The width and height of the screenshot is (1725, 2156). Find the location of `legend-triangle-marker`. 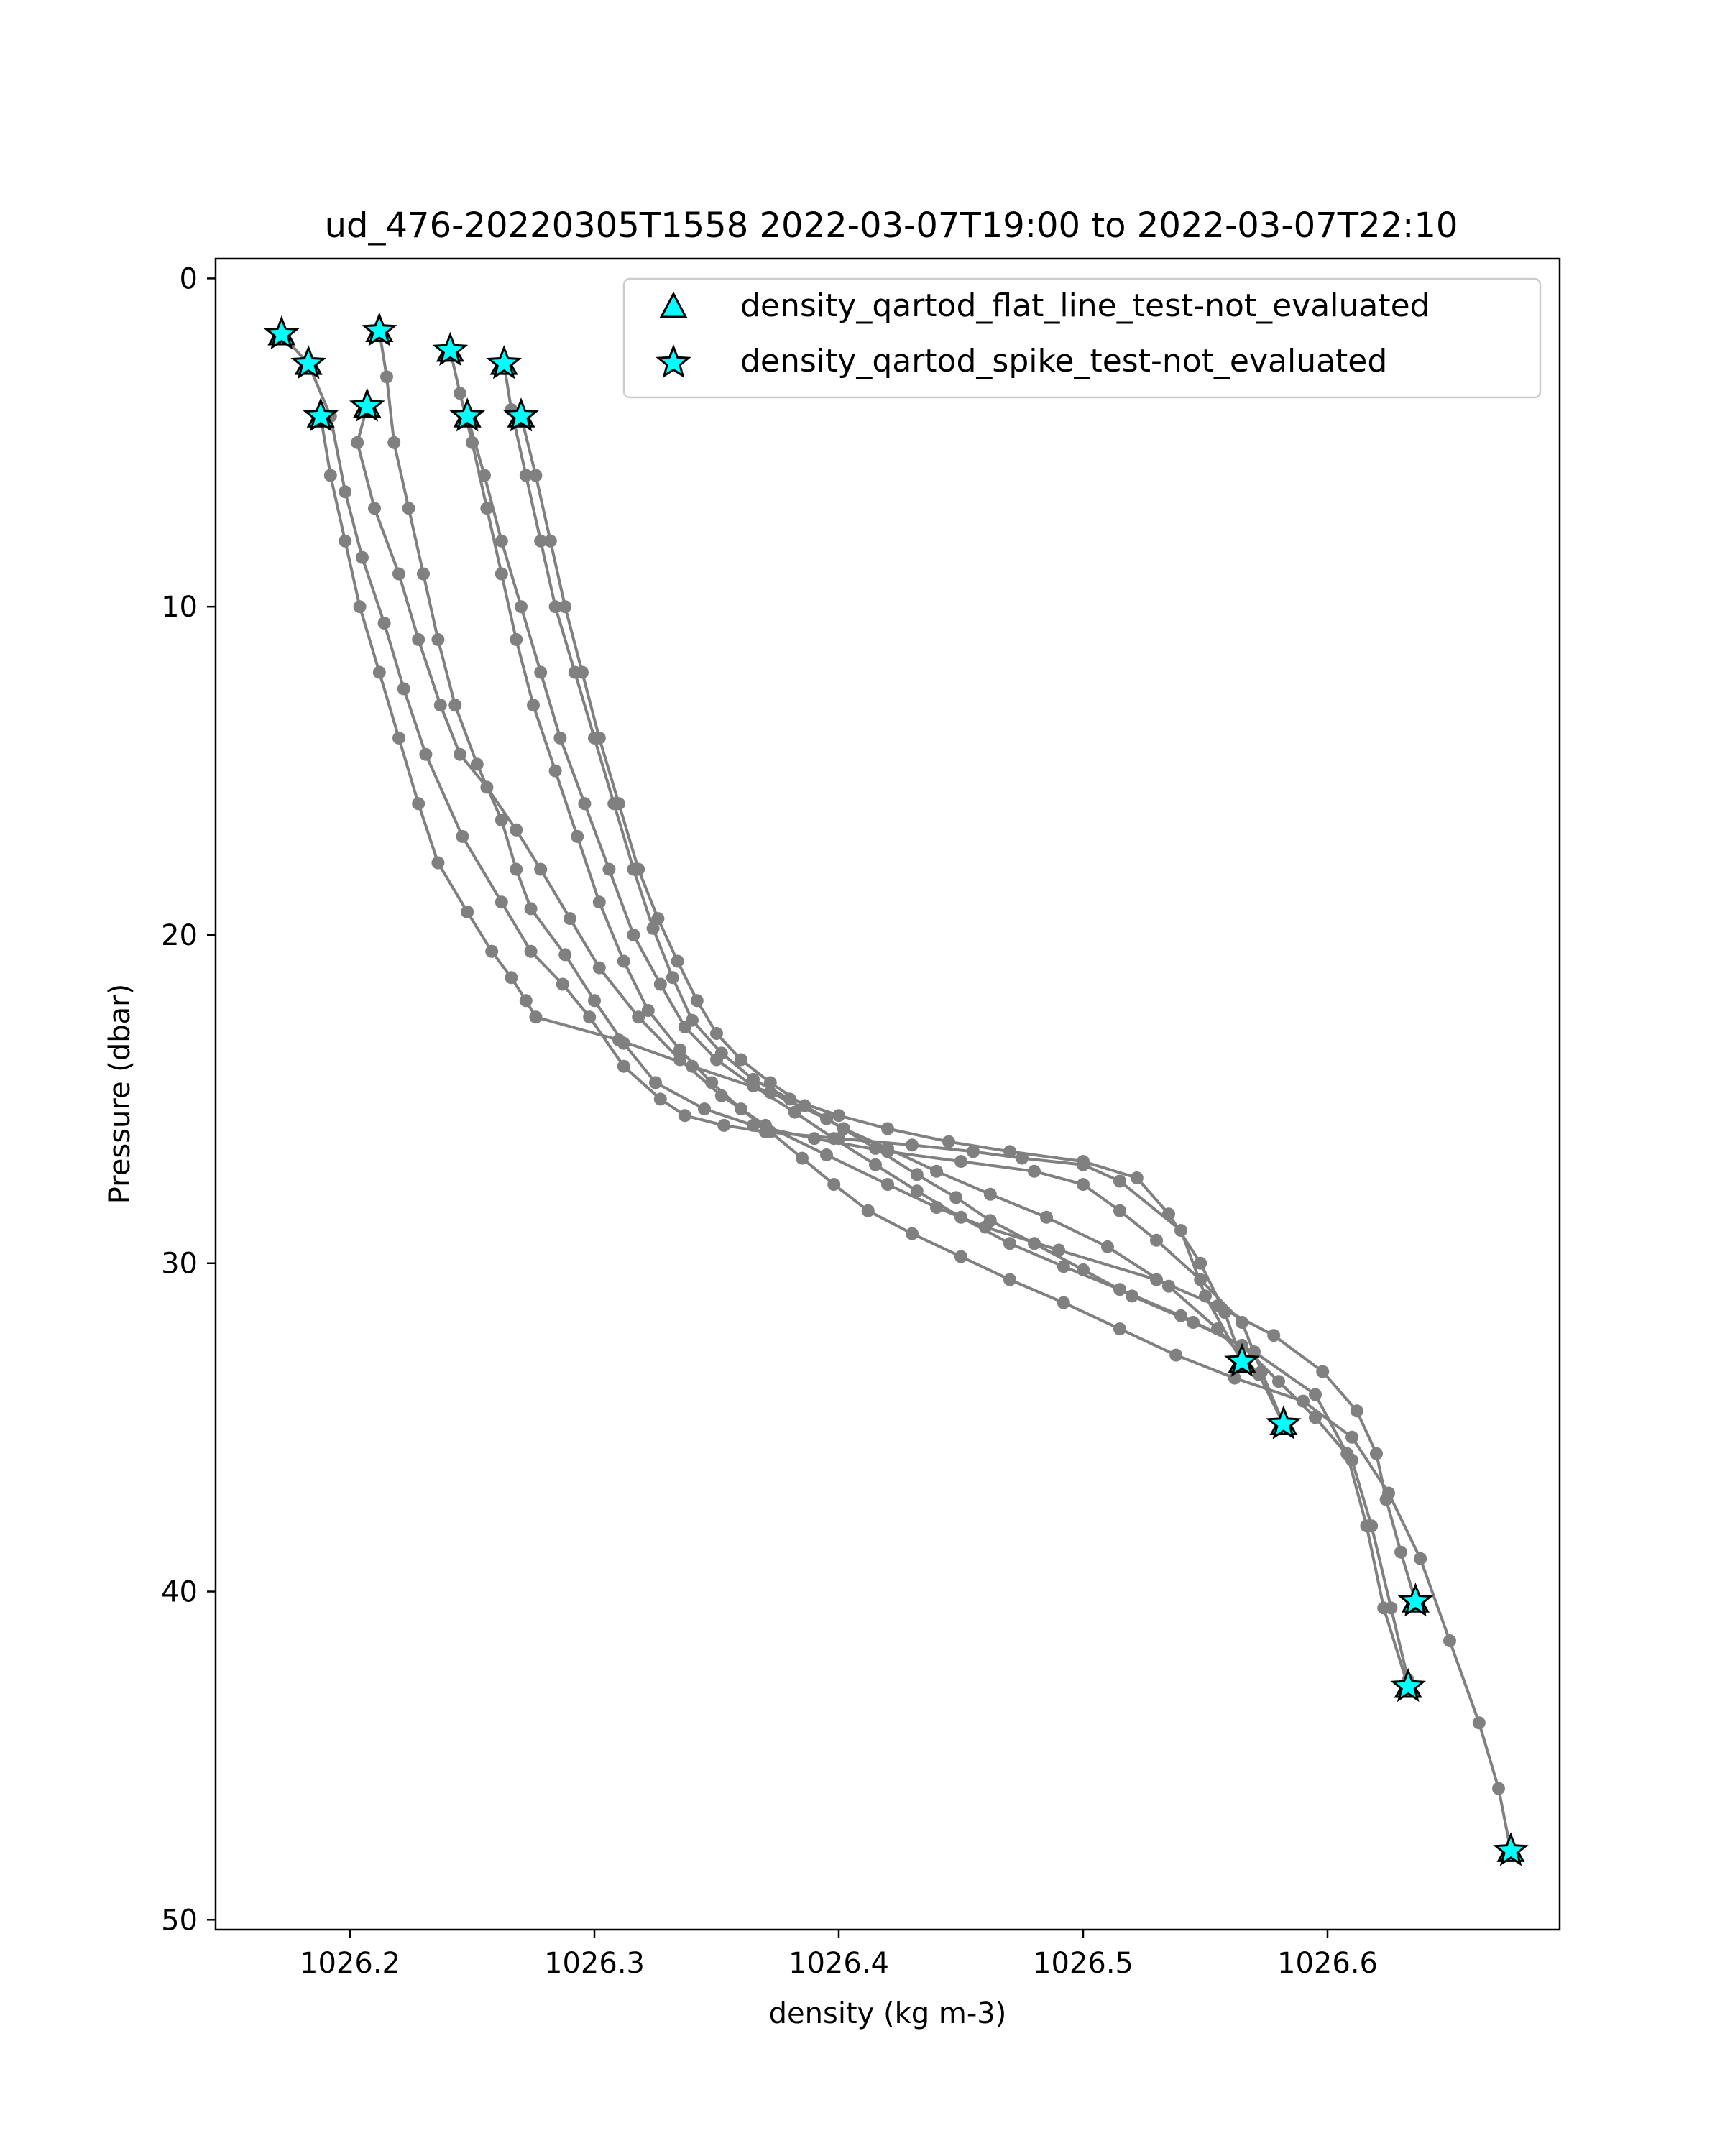

legend-triangle-marker is located at coordinates (673, 304).